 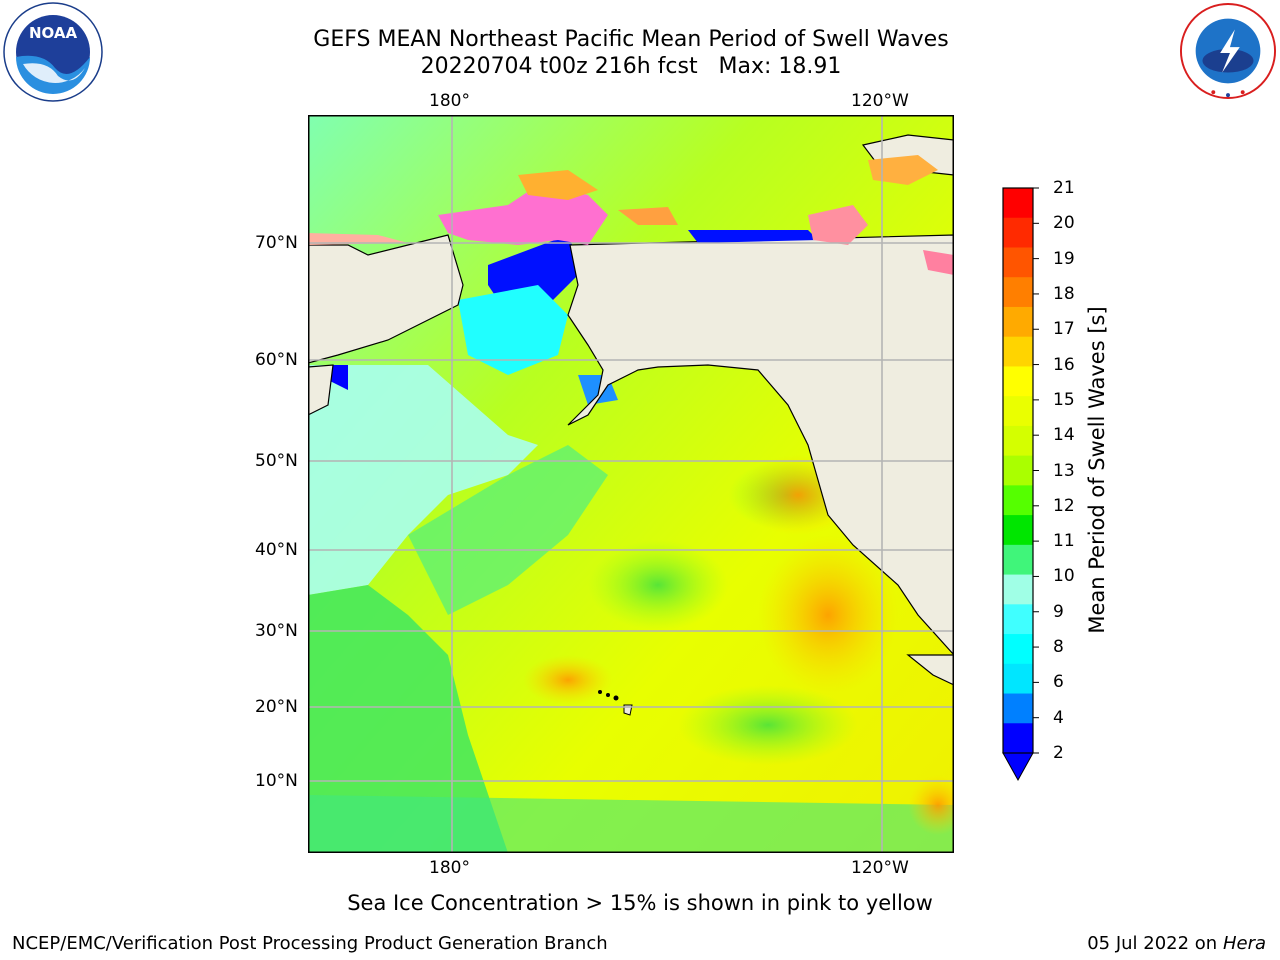 I want to click on colorbar-tick-label: 17, so click(x=1064, y=329).